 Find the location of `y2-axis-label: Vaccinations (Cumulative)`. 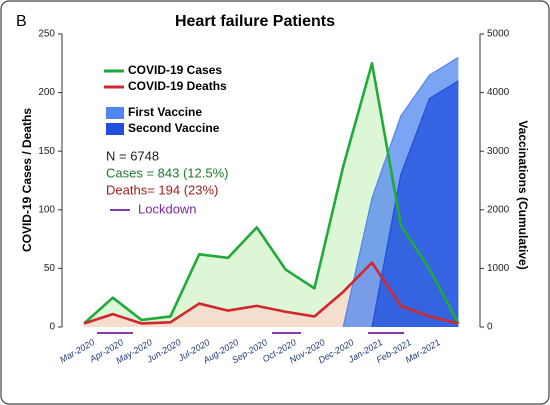

y2-axis-label: Vaccinations (Cumulative) is located at coordinates (523, 194).